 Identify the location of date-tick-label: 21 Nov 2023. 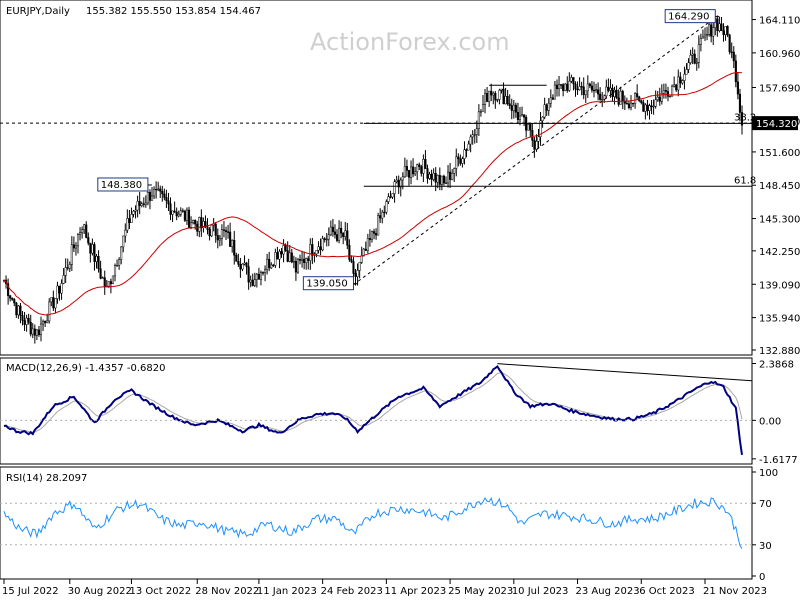
(735, 591).